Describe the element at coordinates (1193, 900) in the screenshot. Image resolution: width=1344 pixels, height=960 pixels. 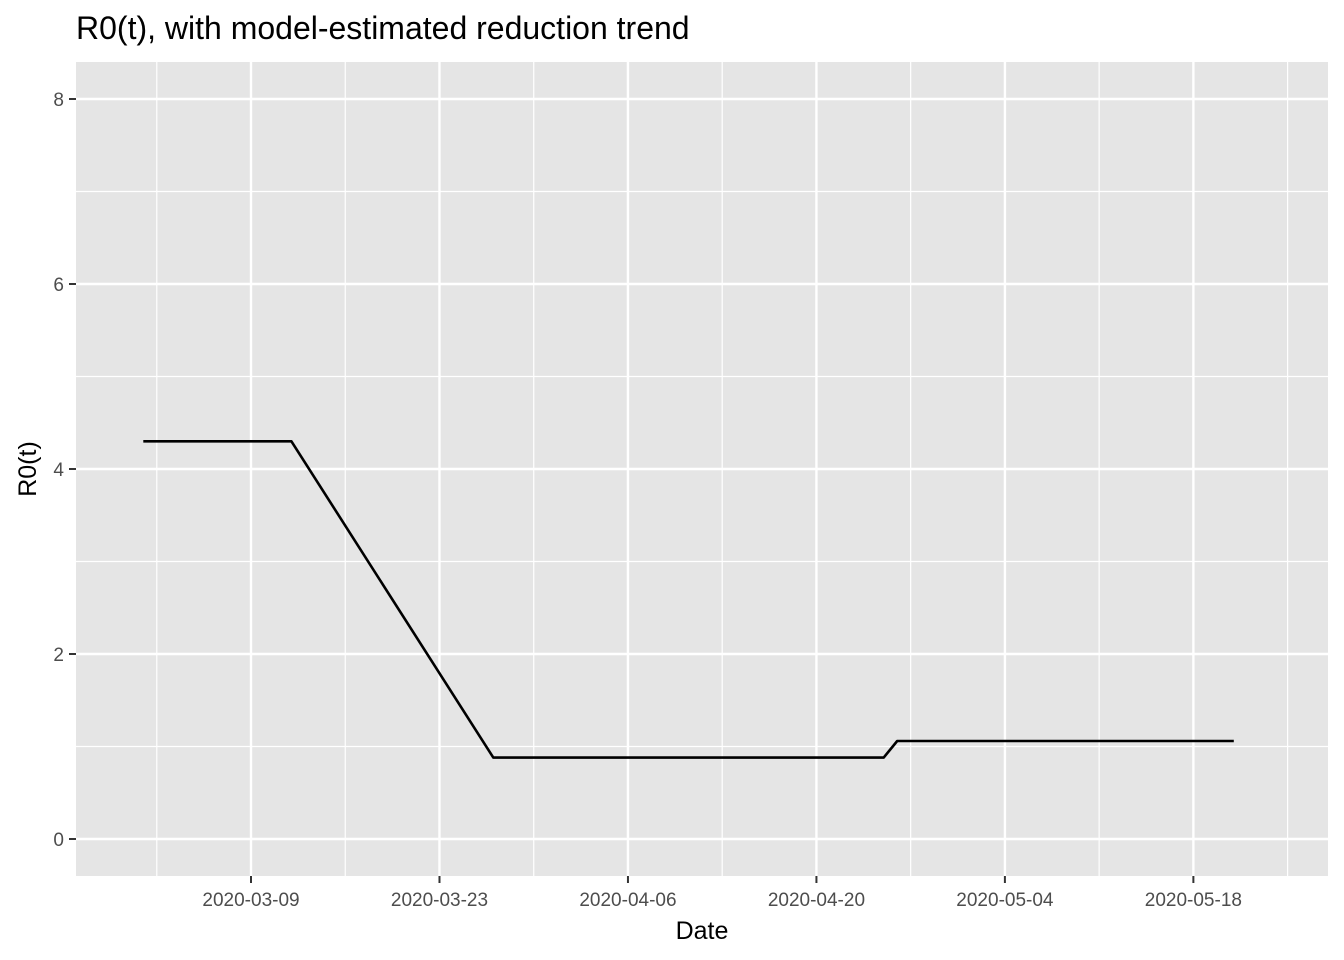
I see `x-tick-label: 2020-05-18` at that location.